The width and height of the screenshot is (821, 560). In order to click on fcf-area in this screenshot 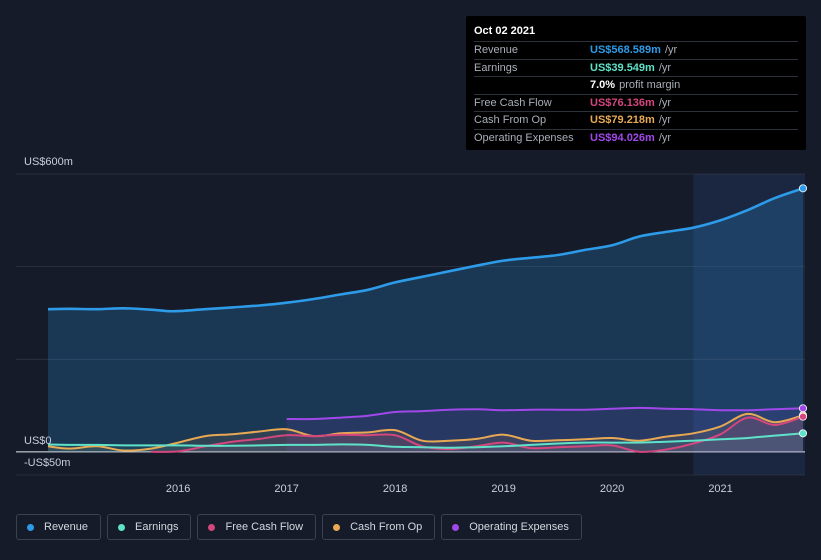, I will do `click(477, 434)`.